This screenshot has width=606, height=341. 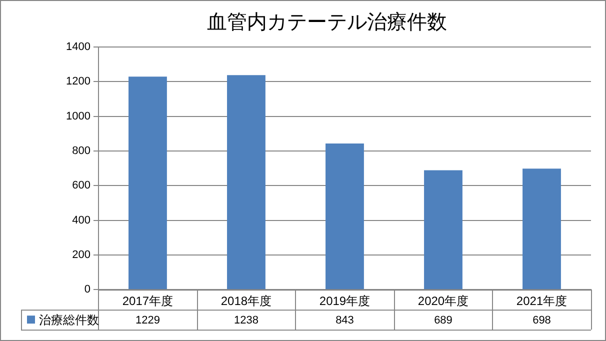 I want to click on y-tick-label: 1000, so click(x=78, y=116).